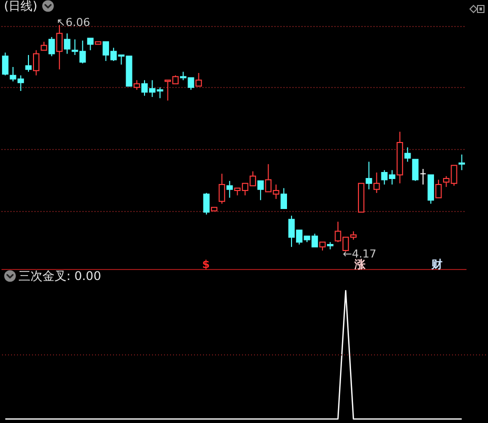  What do you see at coordinates (21, 6) in the screenshot?
I see `chart-title: (日线)` at bounding box center [21, 6].